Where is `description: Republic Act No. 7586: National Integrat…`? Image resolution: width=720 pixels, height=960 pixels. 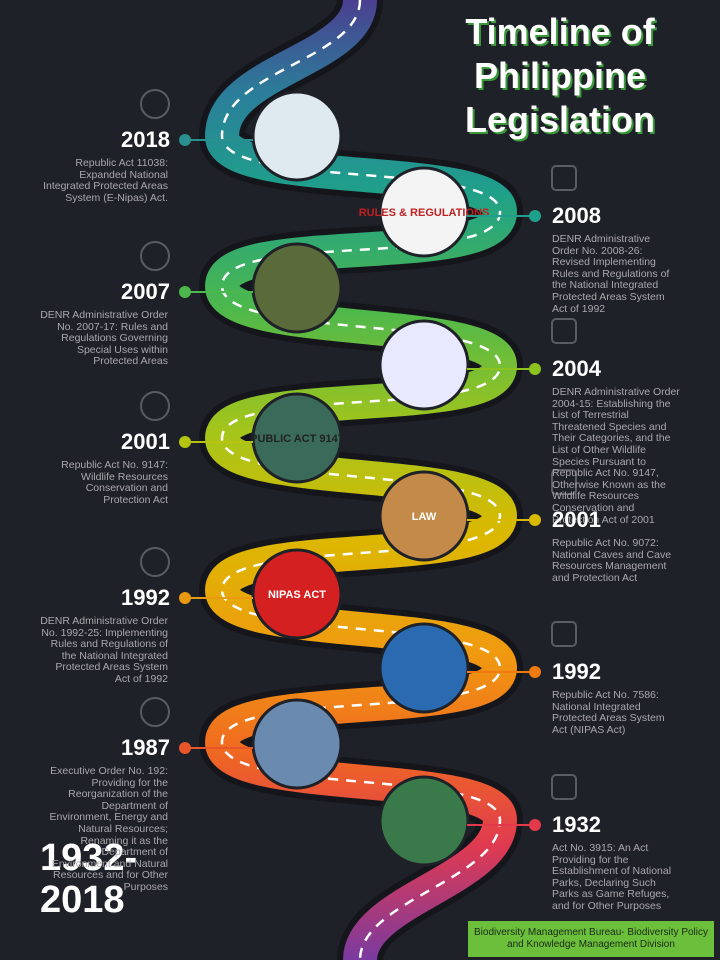 description: Republic Act No. 7586: National Integrat… is located at coordinates (608, 712).